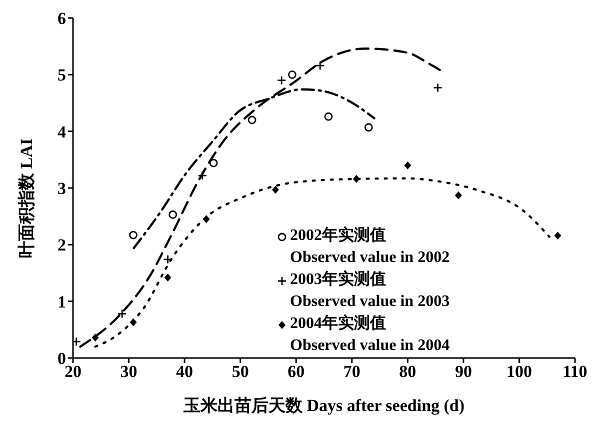 This screenshot has height=427, width=605. I want to click on x-tick-label: 110, so click(575, 372).